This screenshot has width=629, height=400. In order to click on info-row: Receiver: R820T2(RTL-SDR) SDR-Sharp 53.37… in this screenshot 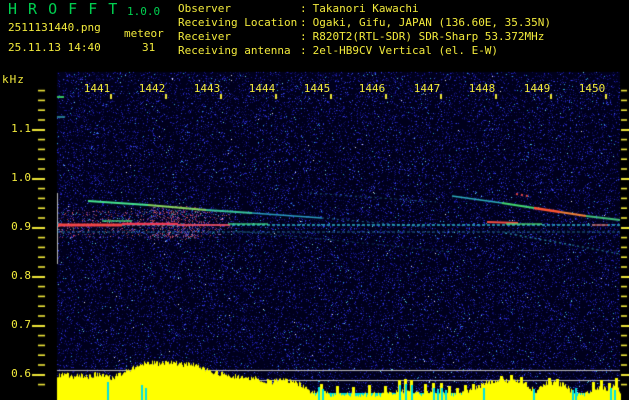, I will do `click(364, 37)`.